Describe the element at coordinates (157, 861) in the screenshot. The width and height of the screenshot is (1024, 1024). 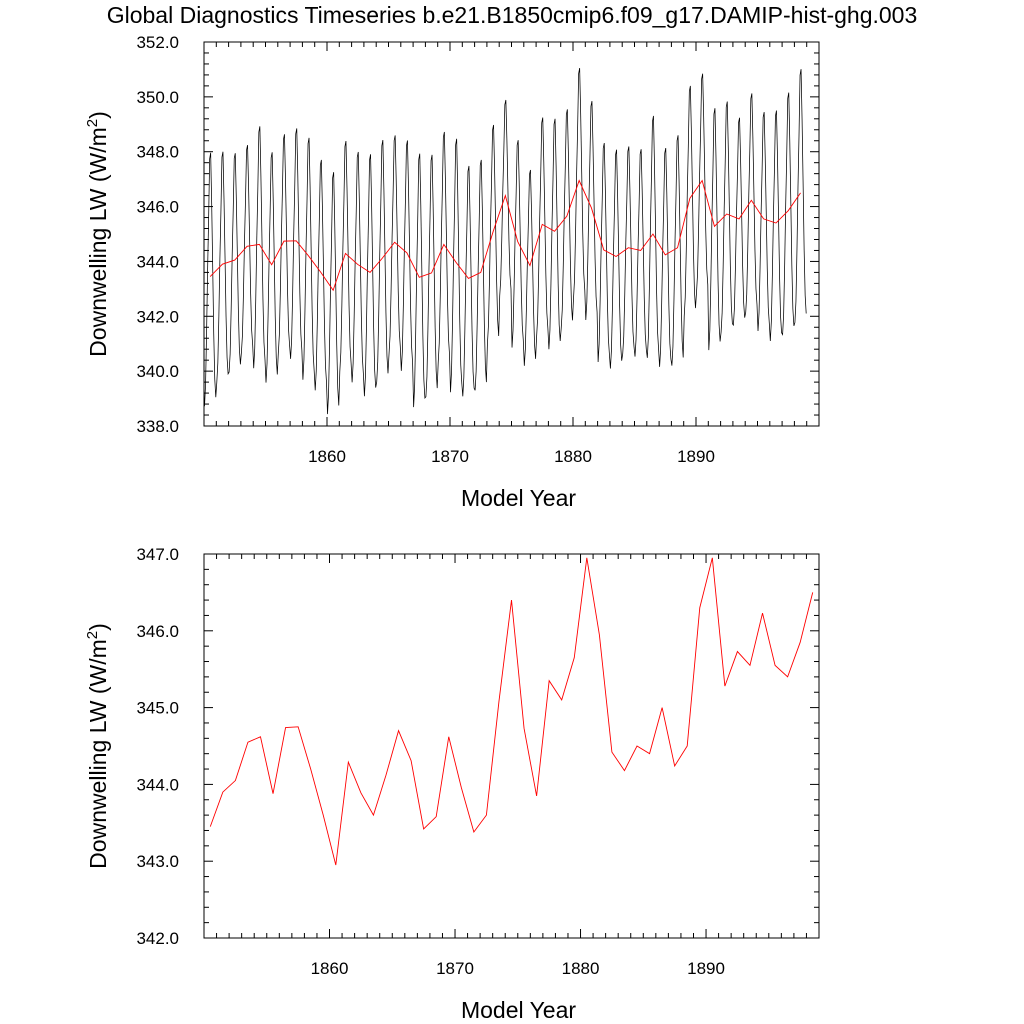
I see `bottom-y-tick-label: 343.0` at that location.